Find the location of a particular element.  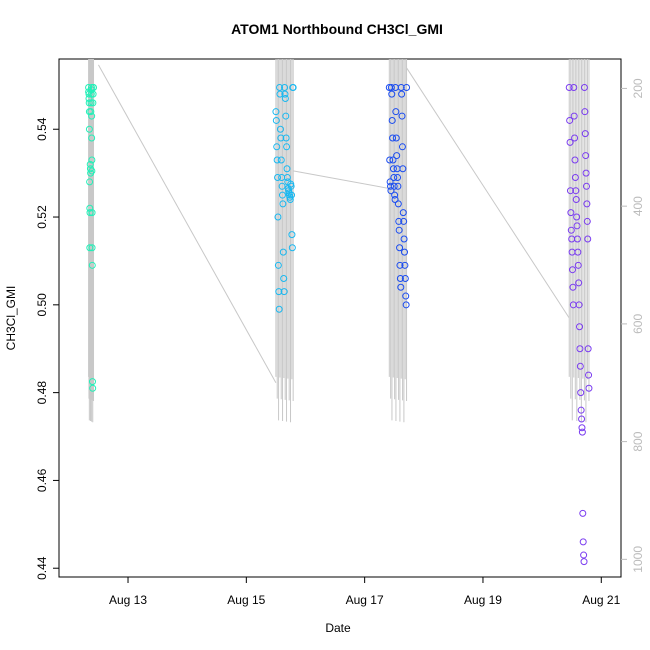

y-tick-label: 0.50 is located at coordinates (42, 305).